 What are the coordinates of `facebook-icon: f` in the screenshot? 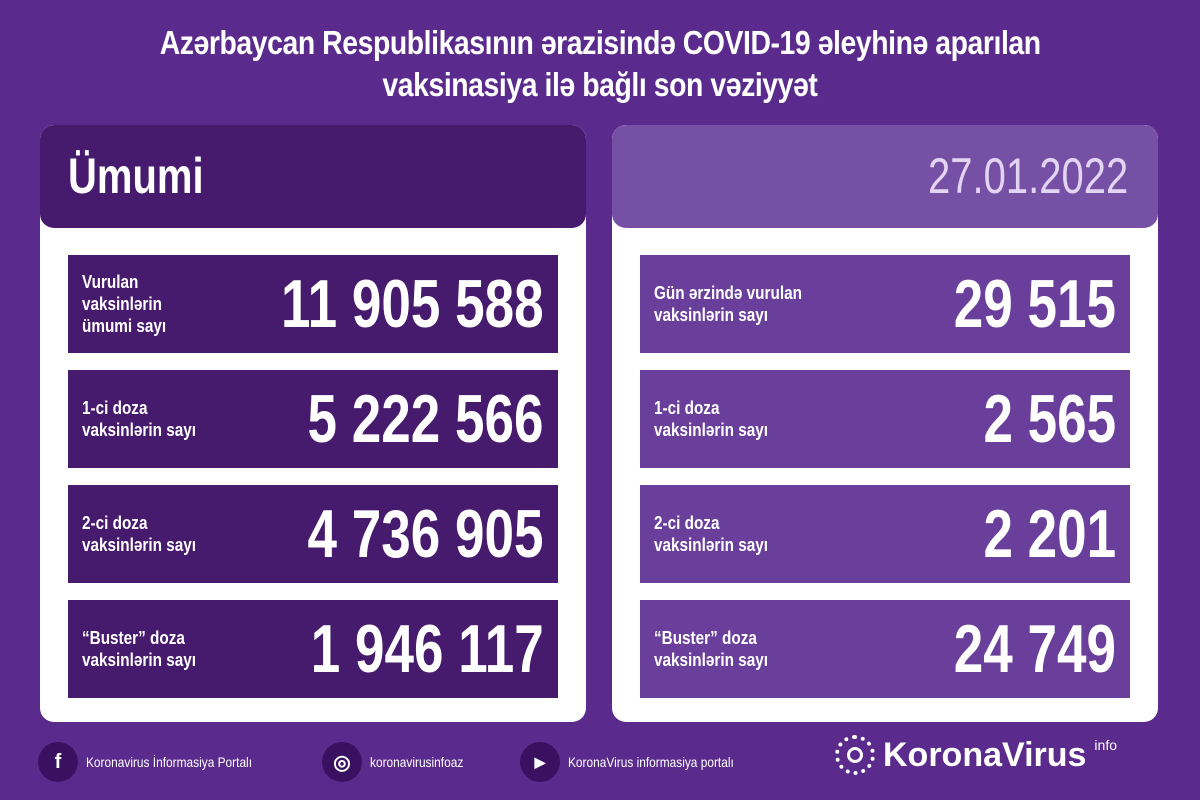 It's located at (58, 762).